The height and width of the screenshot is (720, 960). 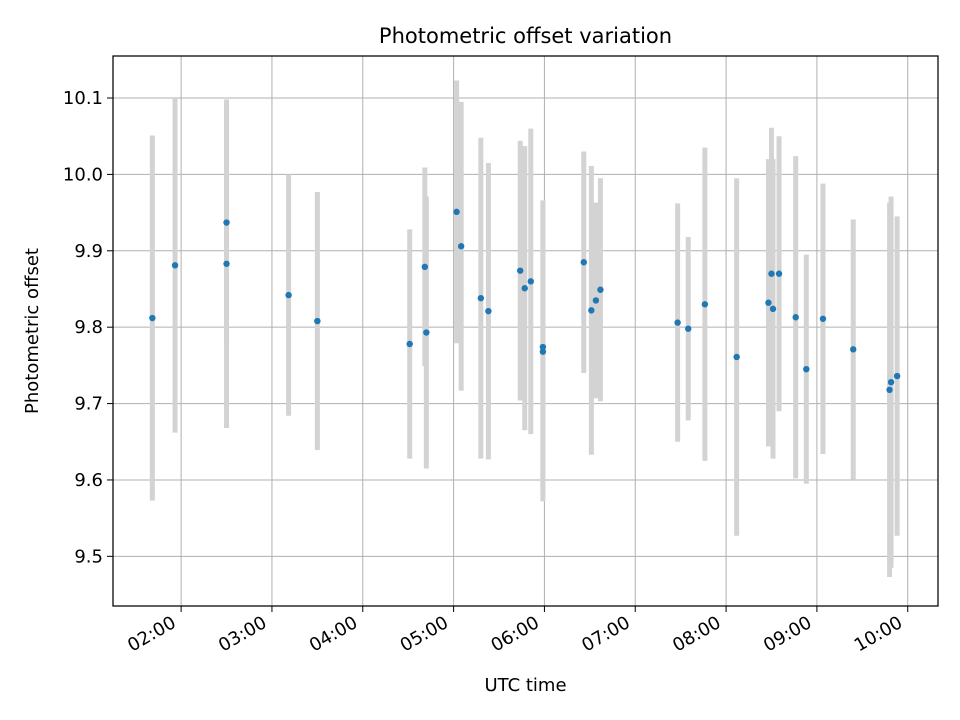 I want to click on x-axis-label: UTC time, so click(x=525, y=685).